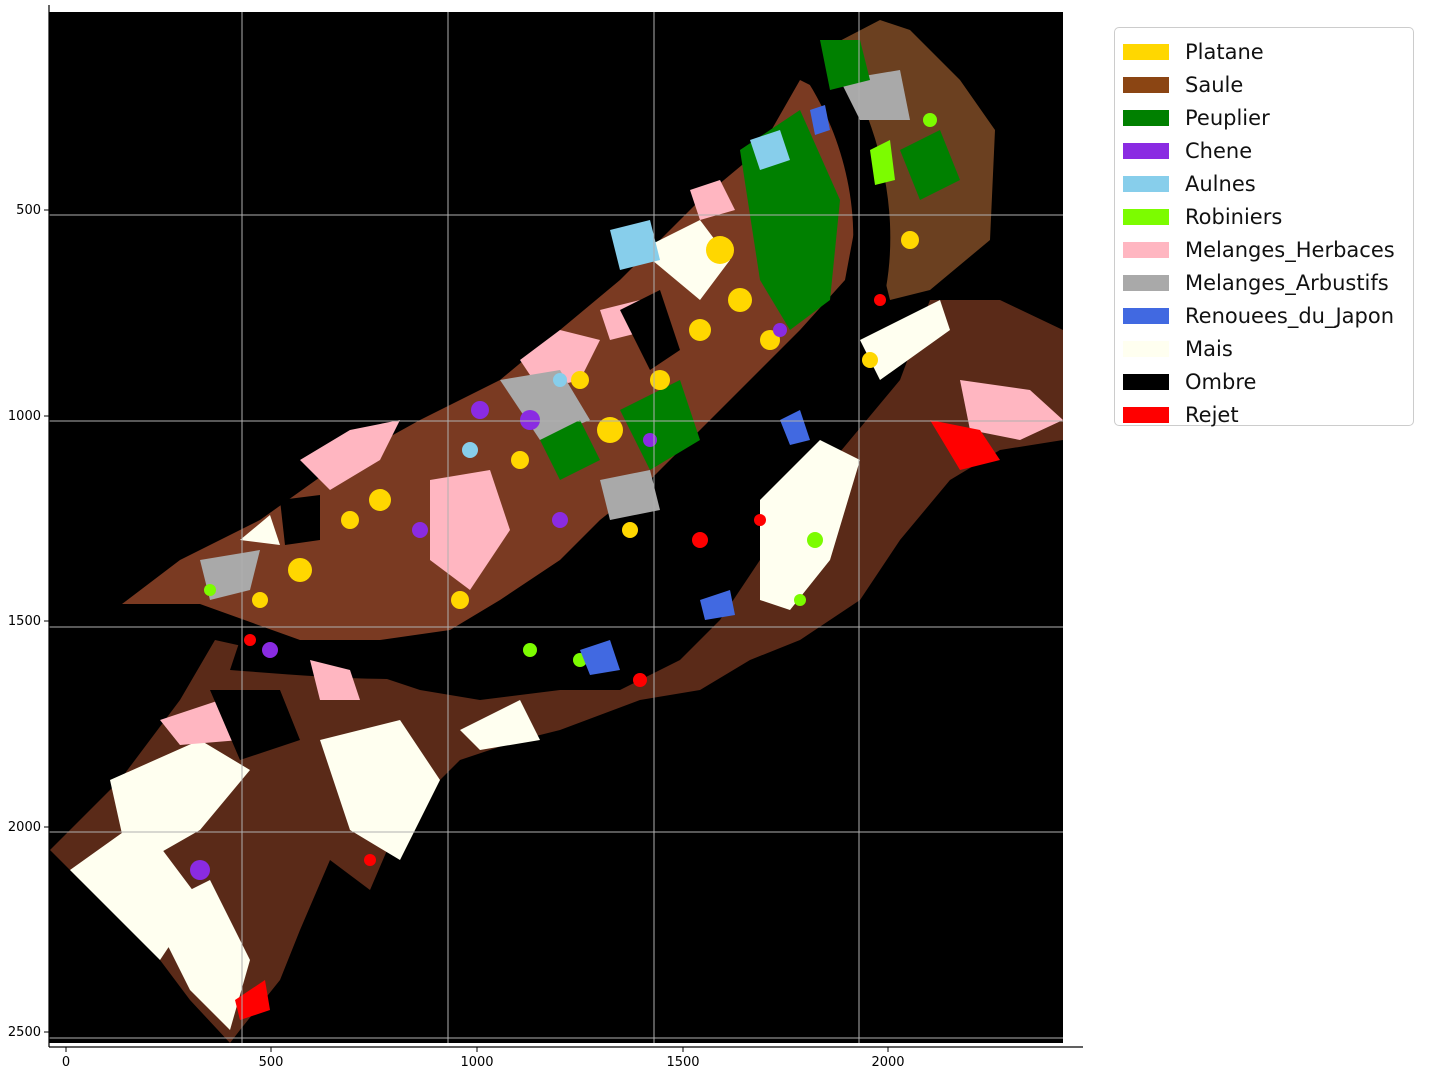  What do you see at coordinates (1209, 348) in the screenshot?
I see `legend-label: Mais` at bounding box center [1209, 348].